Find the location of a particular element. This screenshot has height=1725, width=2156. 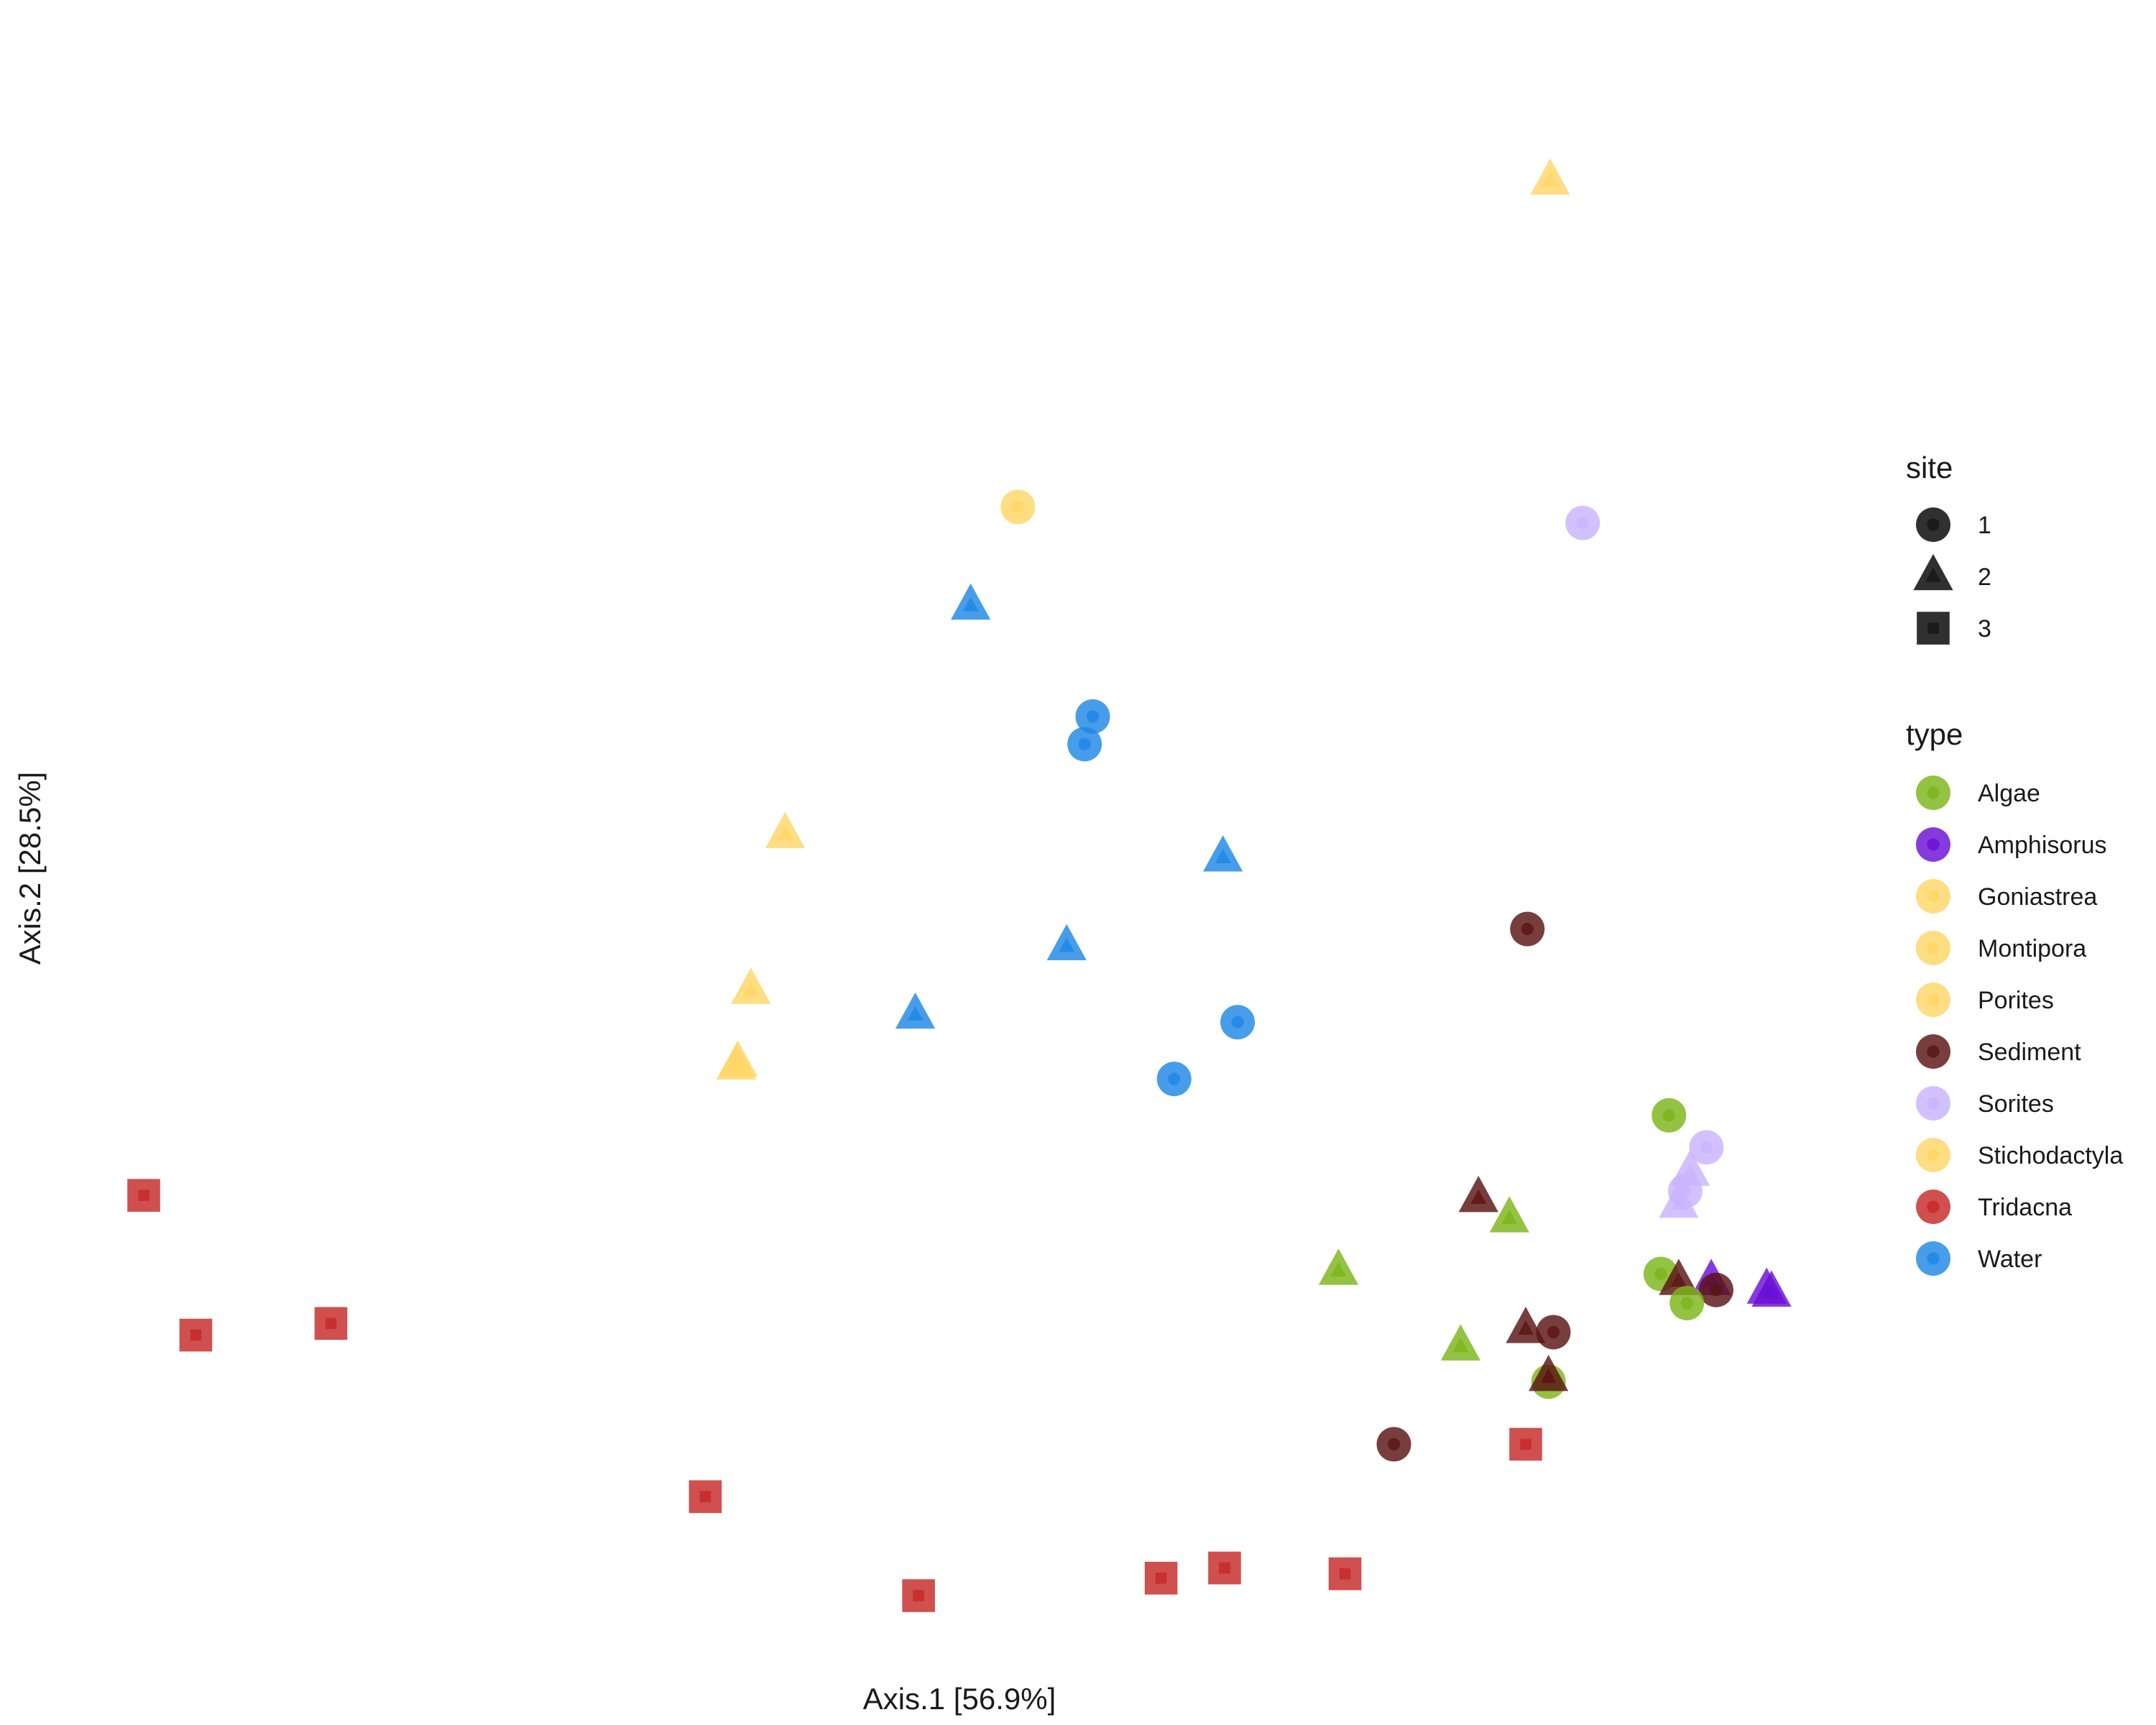

legend-label-amphisorus: Amphisorus is located at coordinates (2043, 845).